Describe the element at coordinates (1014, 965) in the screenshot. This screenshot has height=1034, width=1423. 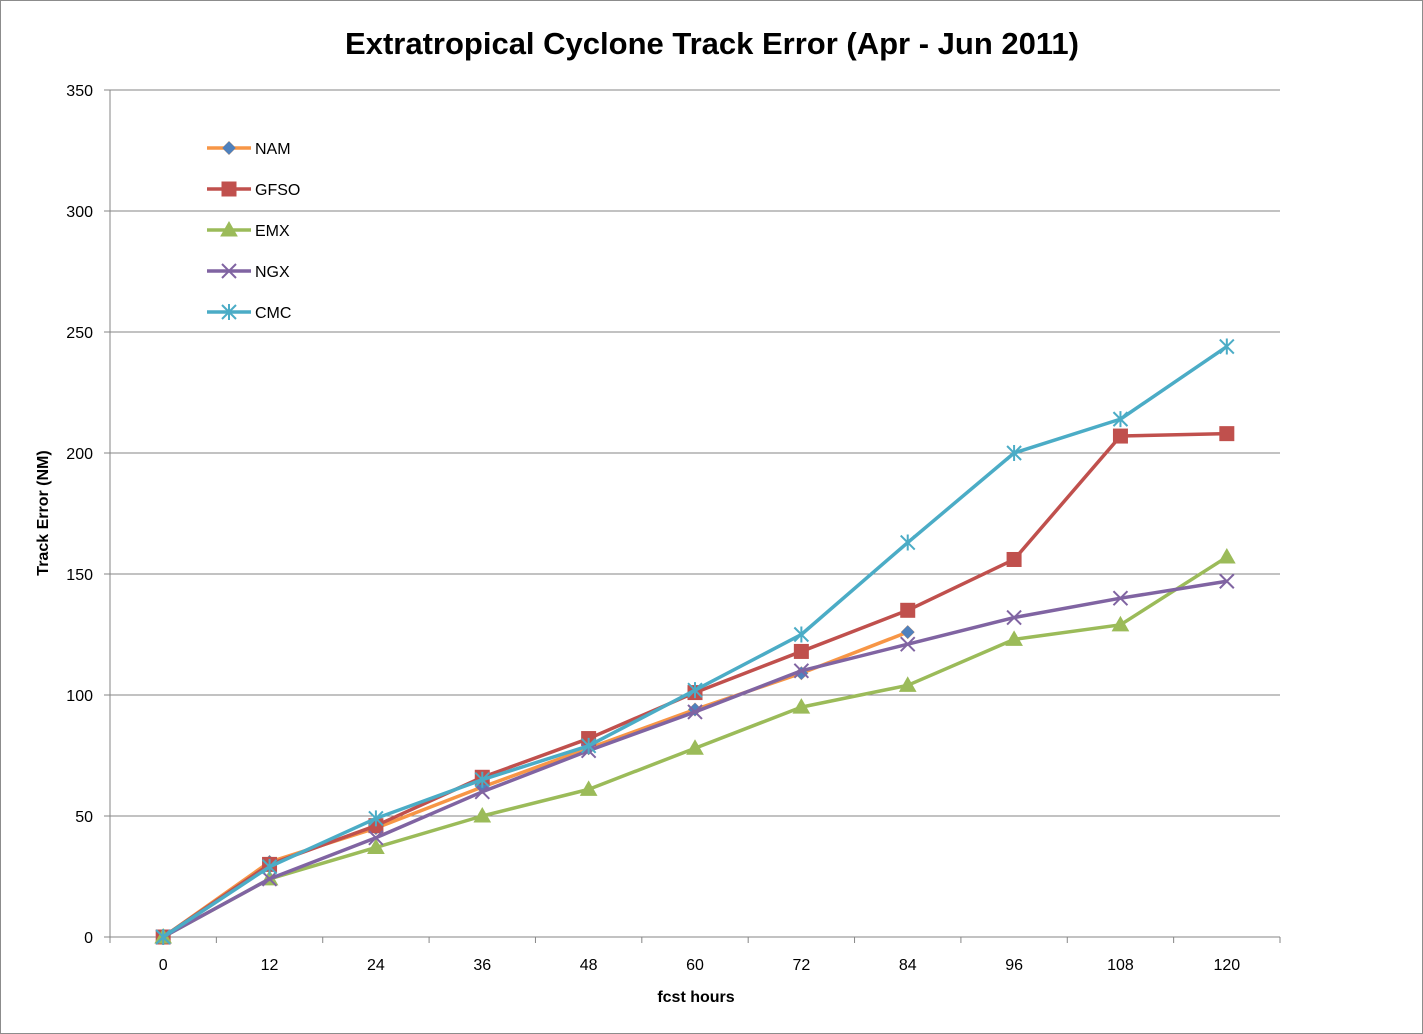
I see `x-tick-label-96: 96` at that location.